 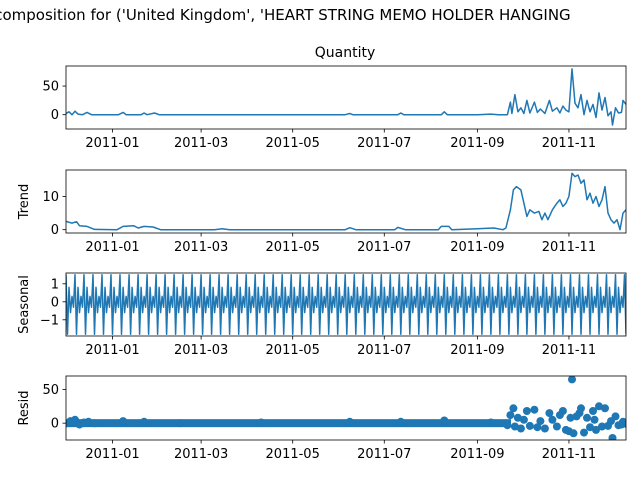 I want to click on y-axis-label: Trend, so click(x=24, y=202).